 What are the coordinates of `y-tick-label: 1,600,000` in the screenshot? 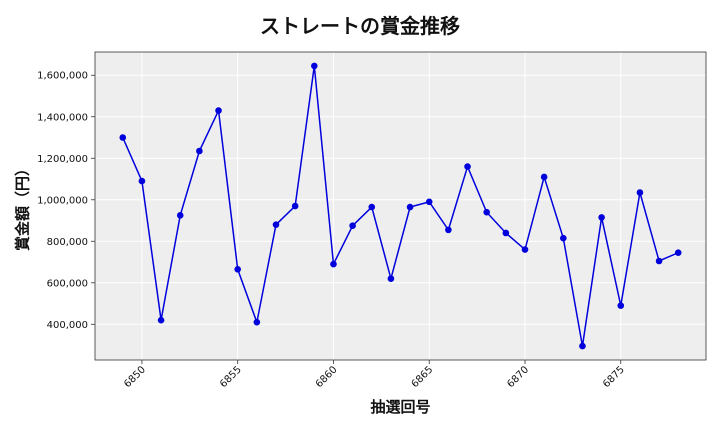 It's located at (62, 76).